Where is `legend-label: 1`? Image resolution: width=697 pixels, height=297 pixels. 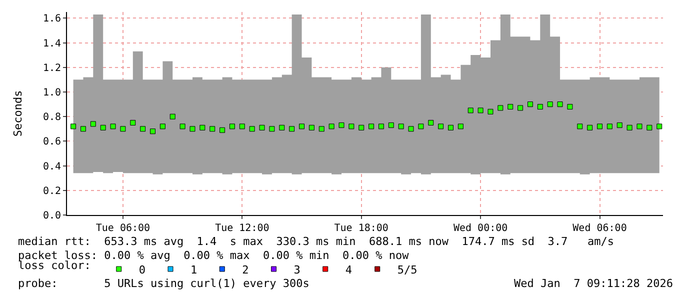 legend-label: 1 is located at coordinates (194, 269).